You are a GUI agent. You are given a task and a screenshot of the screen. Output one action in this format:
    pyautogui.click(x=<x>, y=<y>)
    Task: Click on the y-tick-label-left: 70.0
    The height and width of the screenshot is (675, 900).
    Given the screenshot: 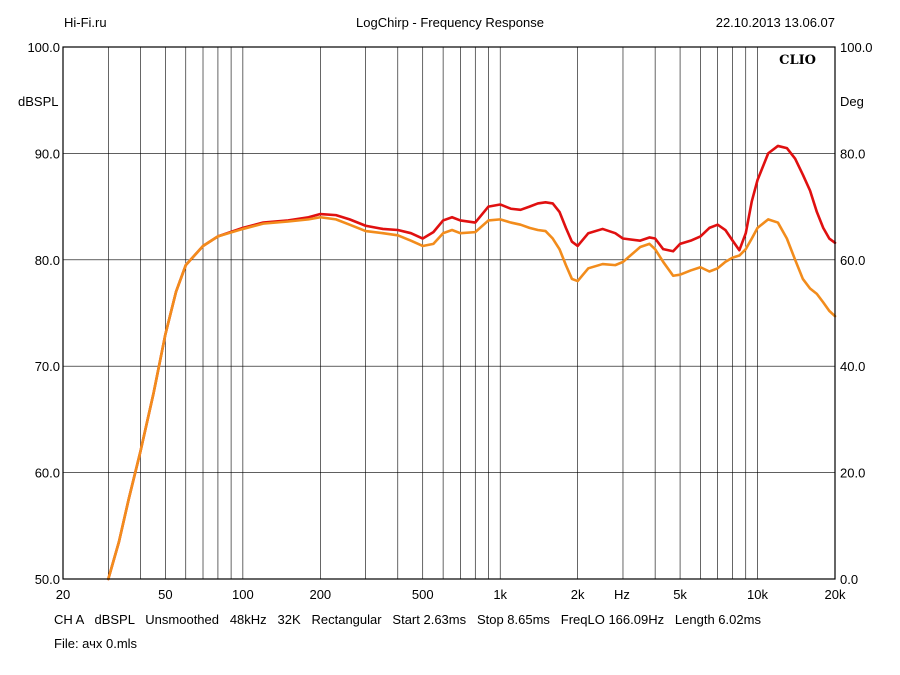 What is the action you would take?
    pyautogui.click(x=47, y=366)
    